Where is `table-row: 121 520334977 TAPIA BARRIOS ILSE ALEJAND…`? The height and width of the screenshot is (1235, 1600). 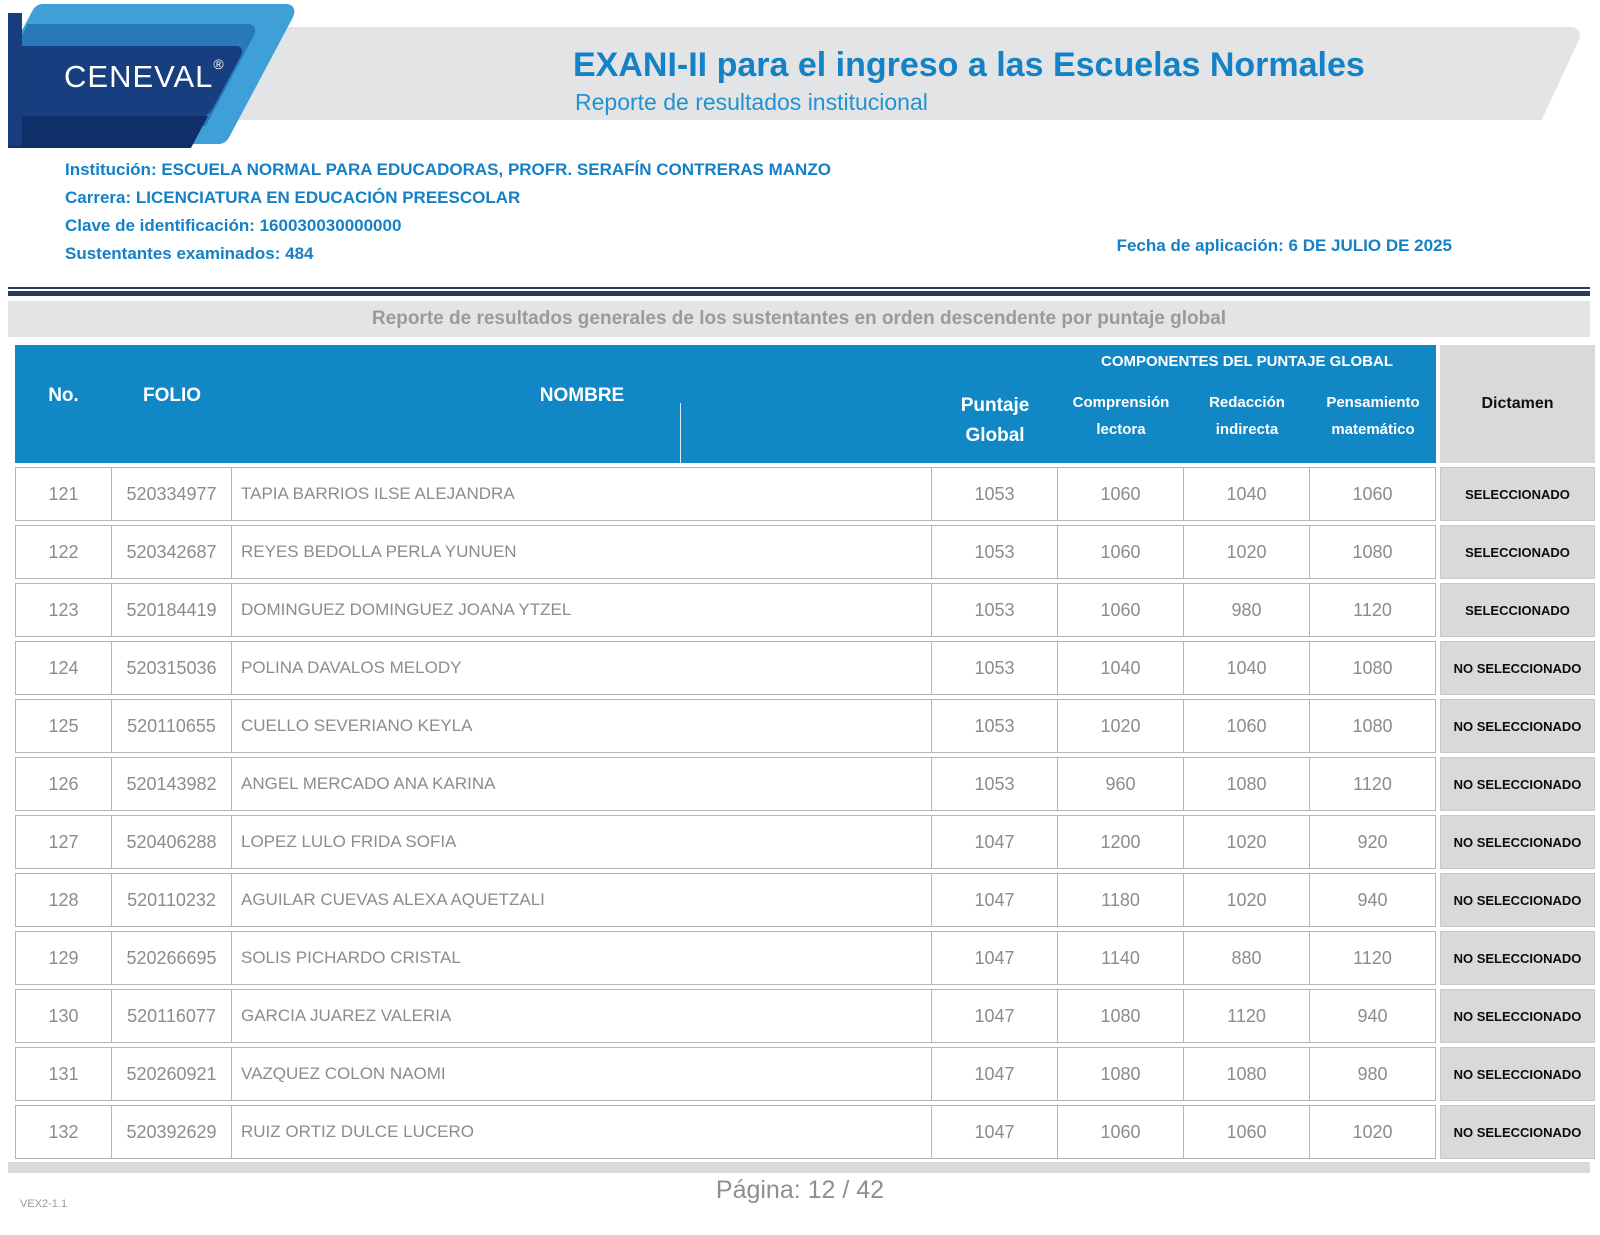
table-row: 121 520334977 TAPIA BARRIOS ILSE ALEJAND… is located at coordinates (805, 494).